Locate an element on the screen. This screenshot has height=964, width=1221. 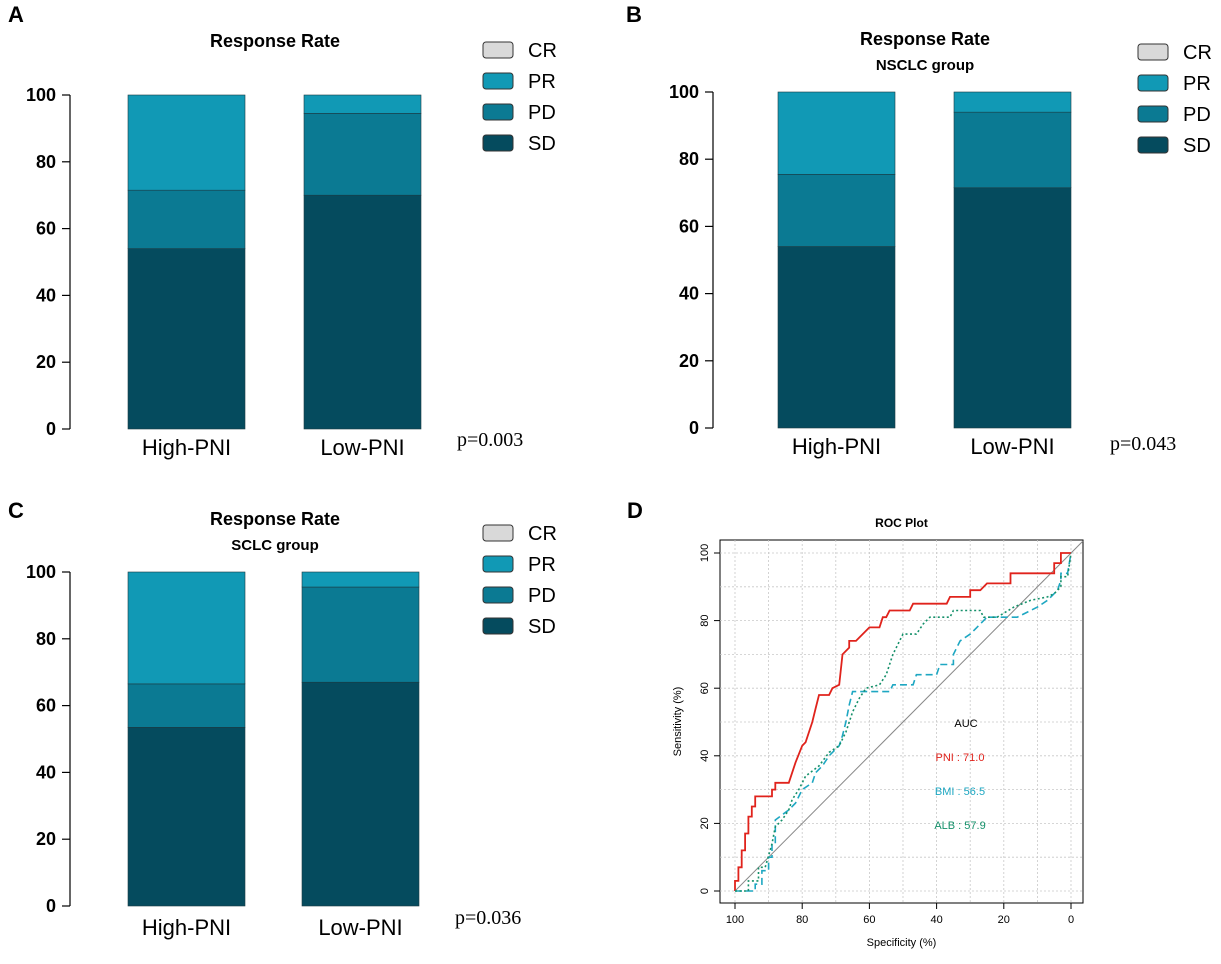
x-tick-label: 0 is located at coordinates (1071, 920).